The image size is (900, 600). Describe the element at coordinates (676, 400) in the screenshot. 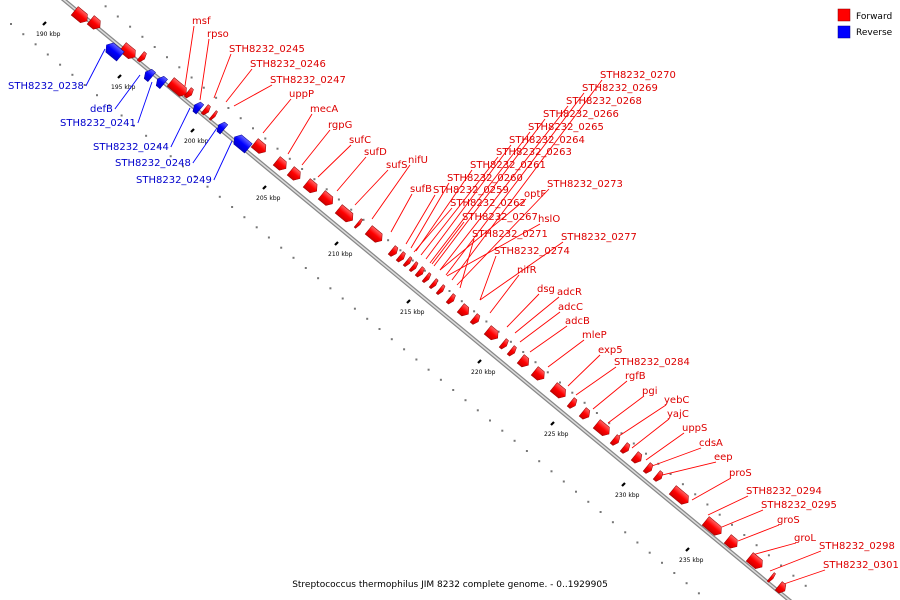

I see `gene-label: yebC` at that location.